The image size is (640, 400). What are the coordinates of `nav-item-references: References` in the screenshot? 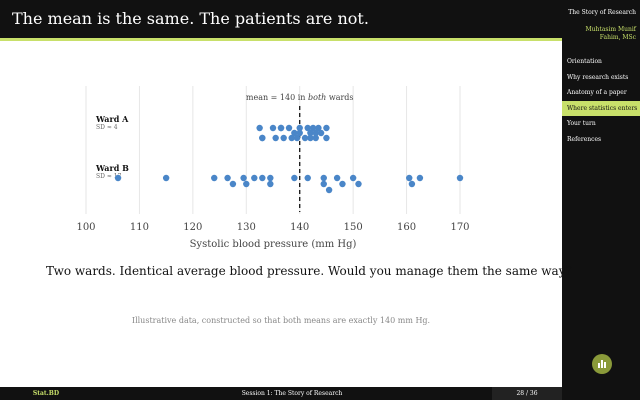 It's located at (584, 139).